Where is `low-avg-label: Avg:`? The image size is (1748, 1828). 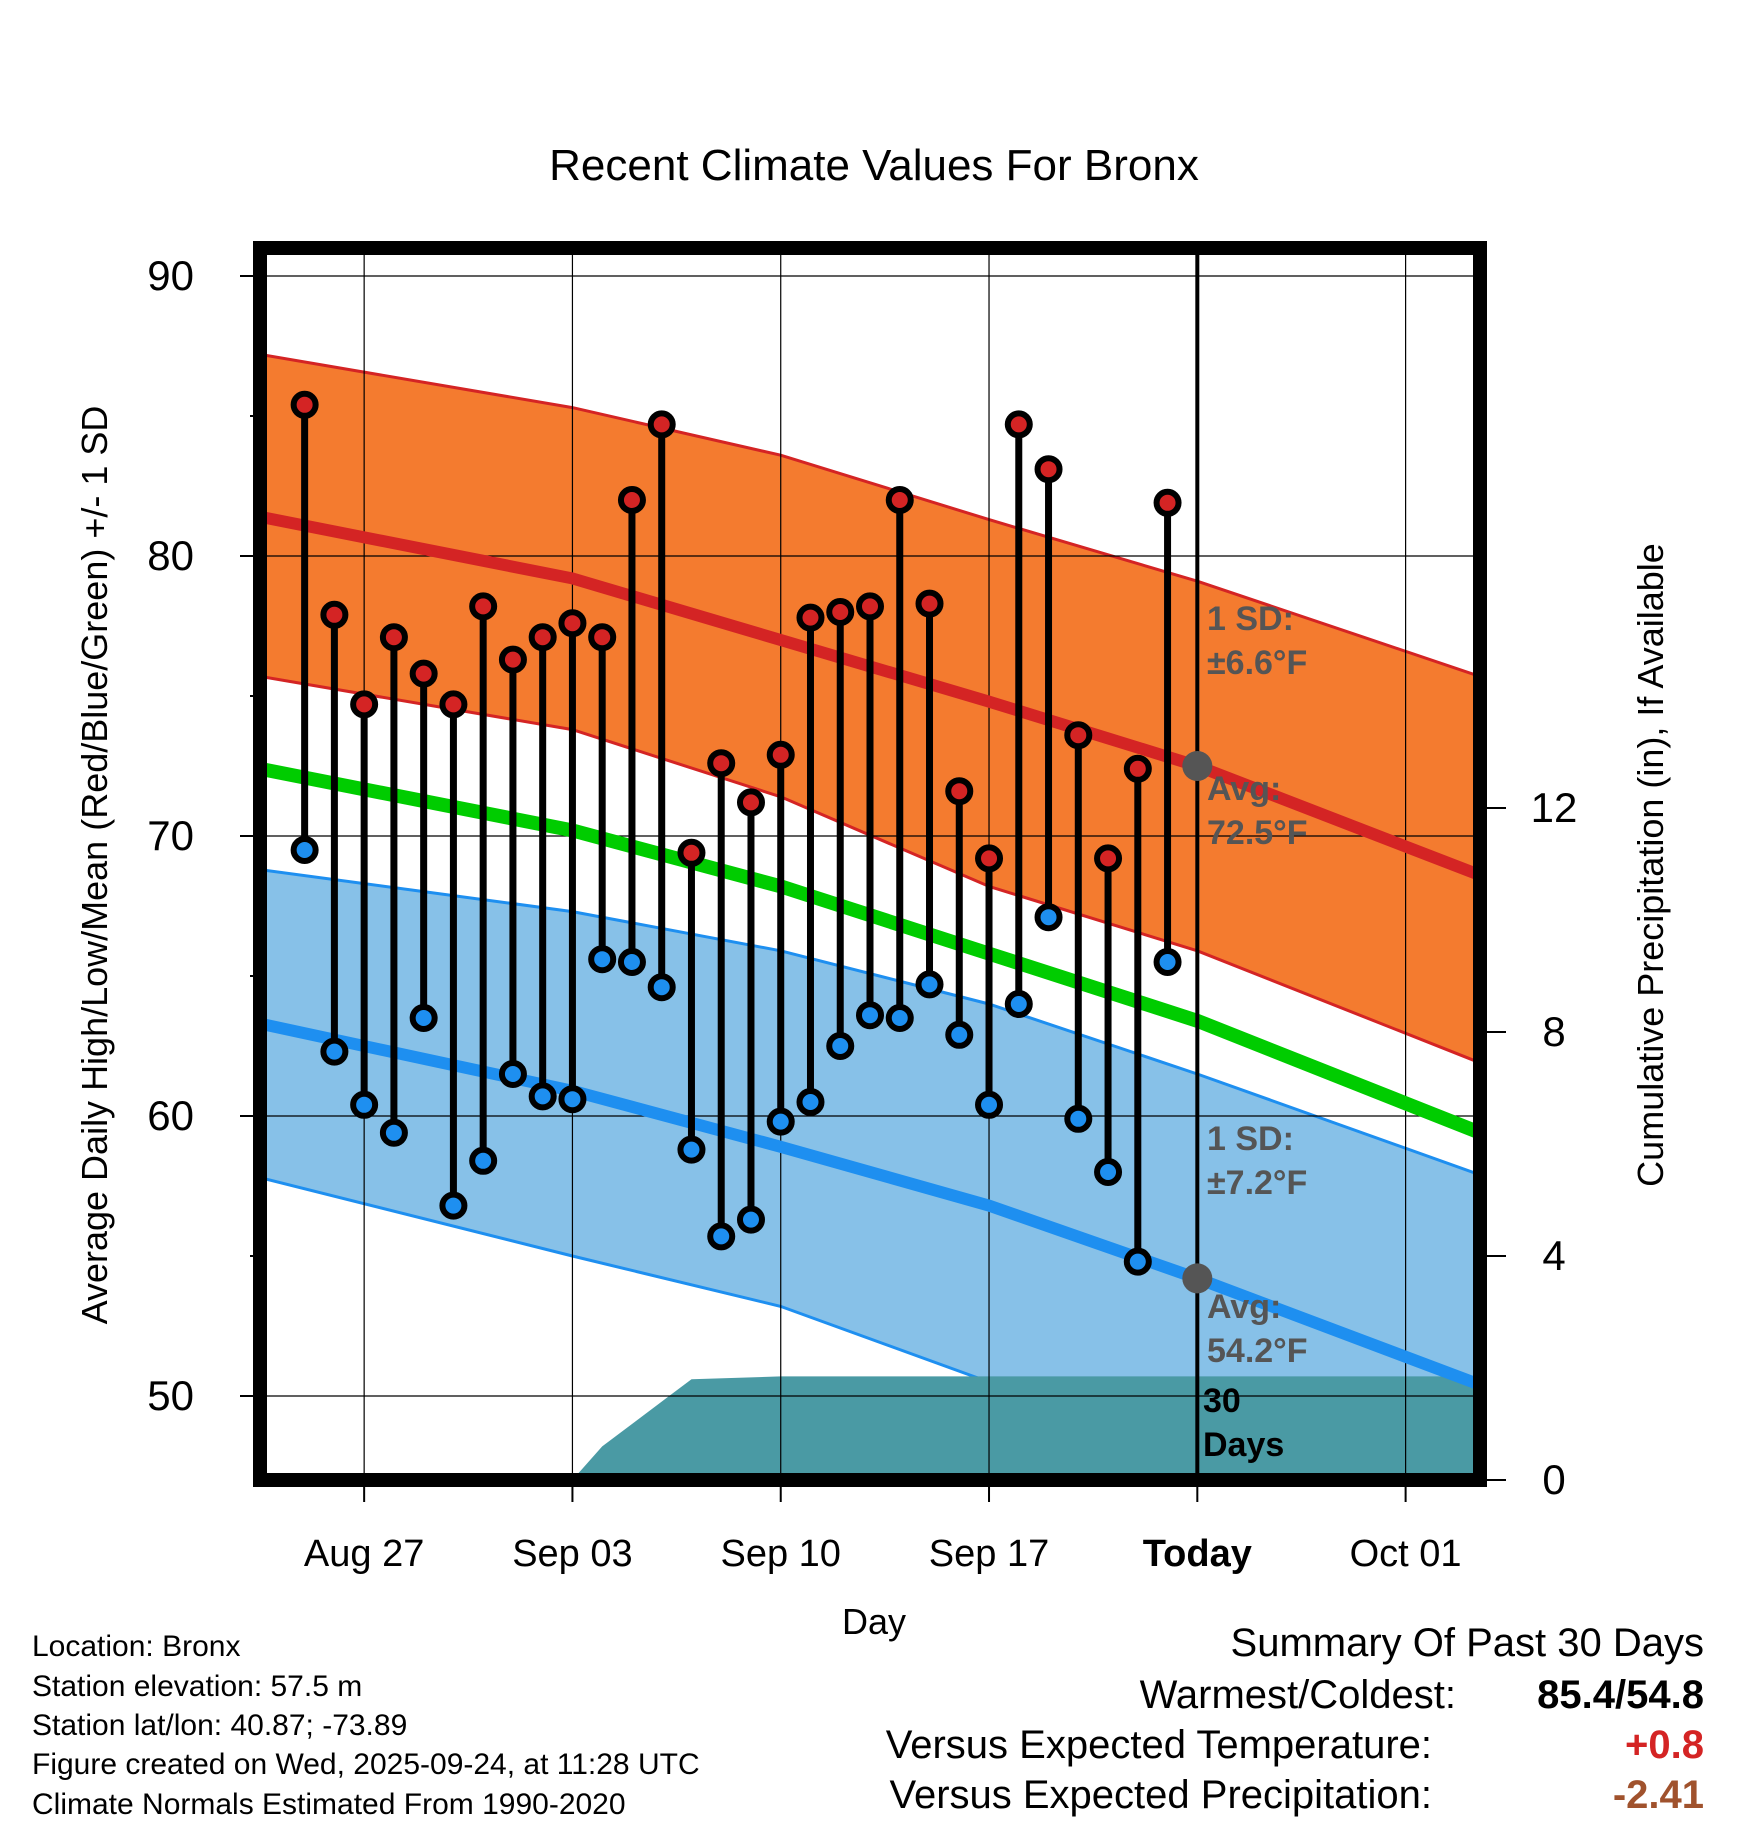 low-avg-label: Avg: is located at coordinates (1244, 1307).